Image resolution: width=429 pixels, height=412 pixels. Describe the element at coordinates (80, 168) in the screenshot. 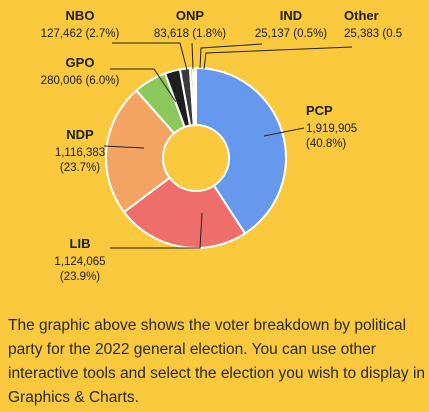

I see `label-pct-ndp: (23.7%)` at that location.